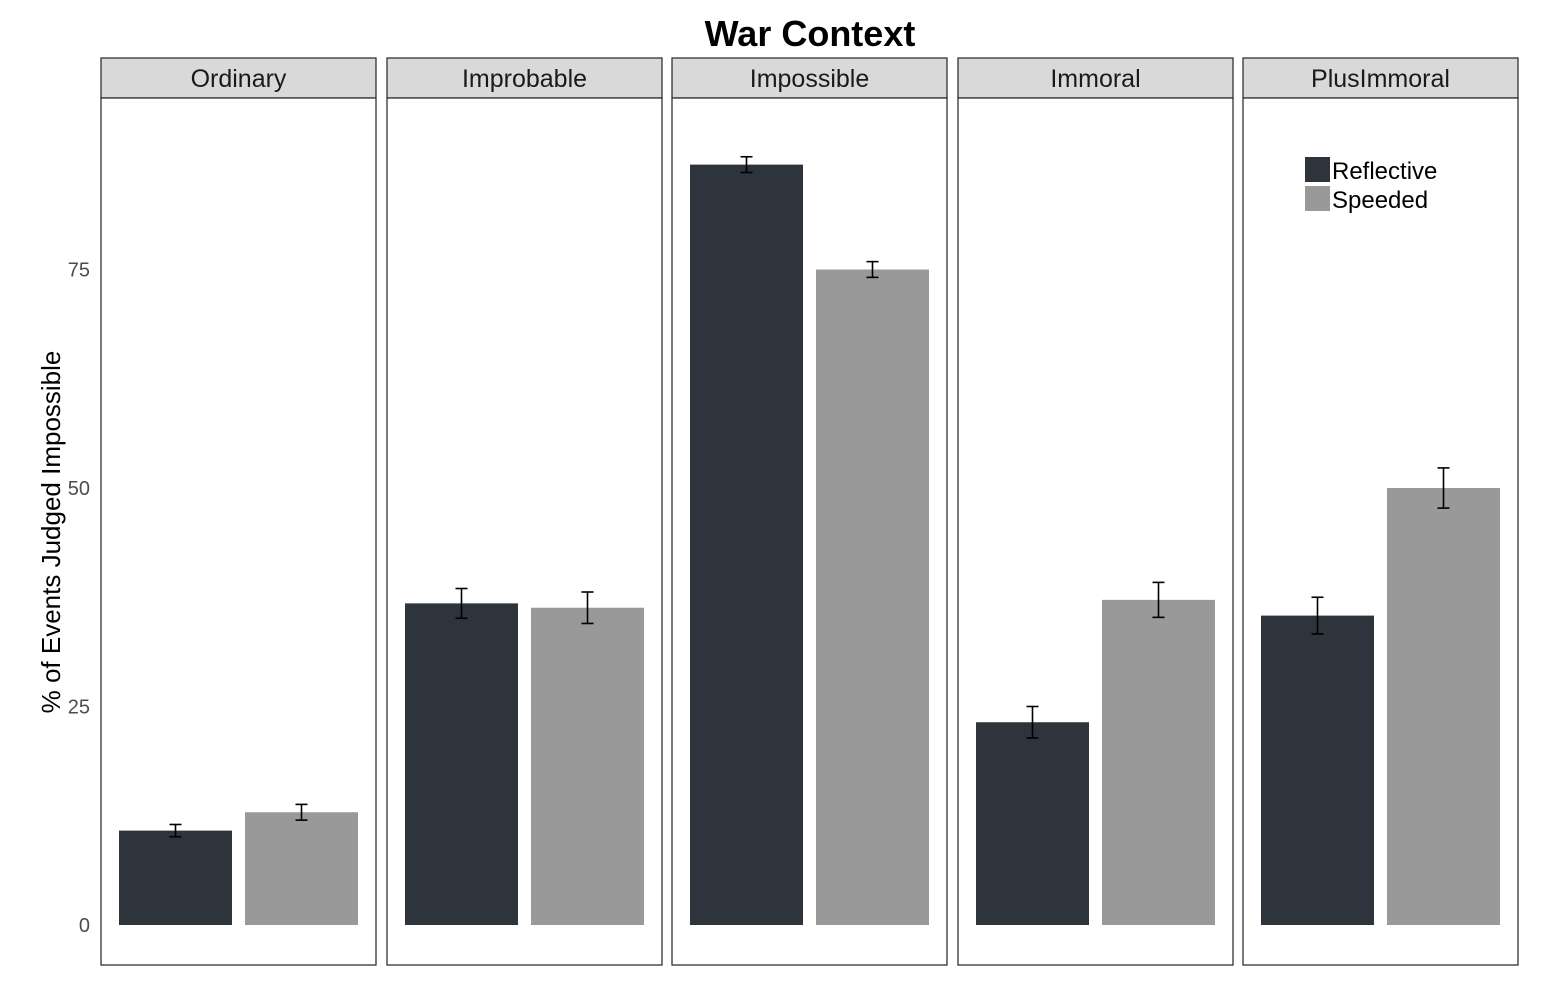  Describe the element at coordinates (51, 532) in the screenshot. I see `y-axis-label: % of Events Judged Impossible` at that location.